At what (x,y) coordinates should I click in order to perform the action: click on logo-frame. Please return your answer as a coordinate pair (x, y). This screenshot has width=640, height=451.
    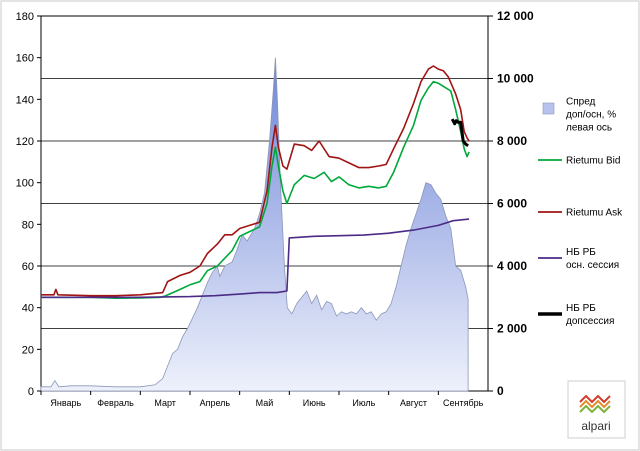
    Looking at the image, I should click on (596, 409).